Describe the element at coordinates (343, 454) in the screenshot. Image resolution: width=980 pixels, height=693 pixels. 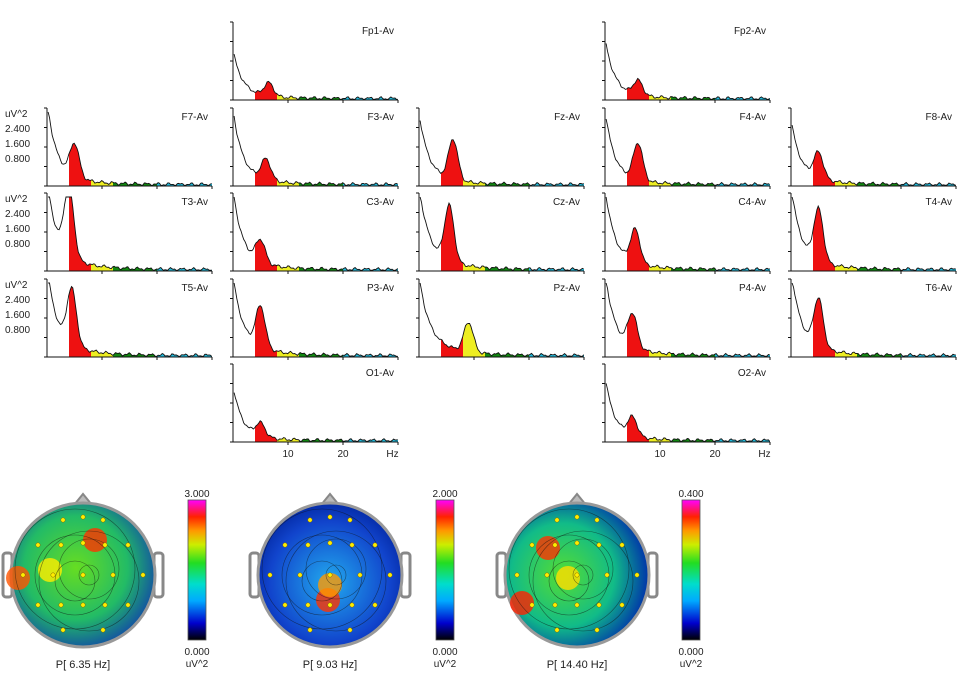
I see `x-tick-label: 20` at that location.